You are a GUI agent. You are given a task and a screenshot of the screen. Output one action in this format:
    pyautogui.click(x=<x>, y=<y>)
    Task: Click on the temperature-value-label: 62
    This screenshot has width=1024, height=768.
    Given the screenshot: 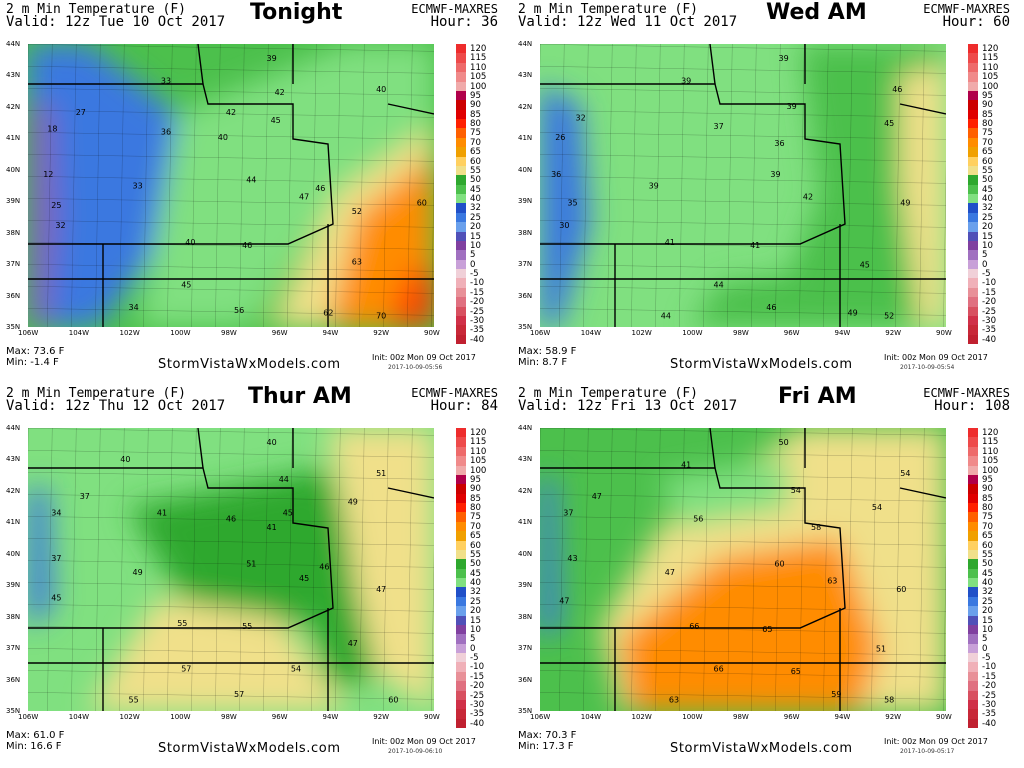 What is the action you would take?
    pyautogui.click(x=328, y=313)
    